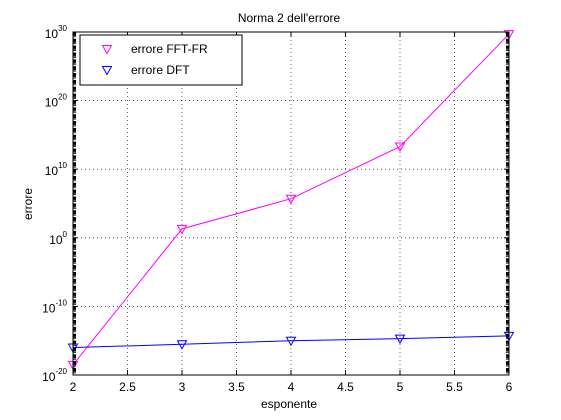 Image resolution: width=561 pixels, height=420 pixels. Describe the element at coordinates (289, 404) in the screenshot. I see `x-axis-label: esponente` at that location.